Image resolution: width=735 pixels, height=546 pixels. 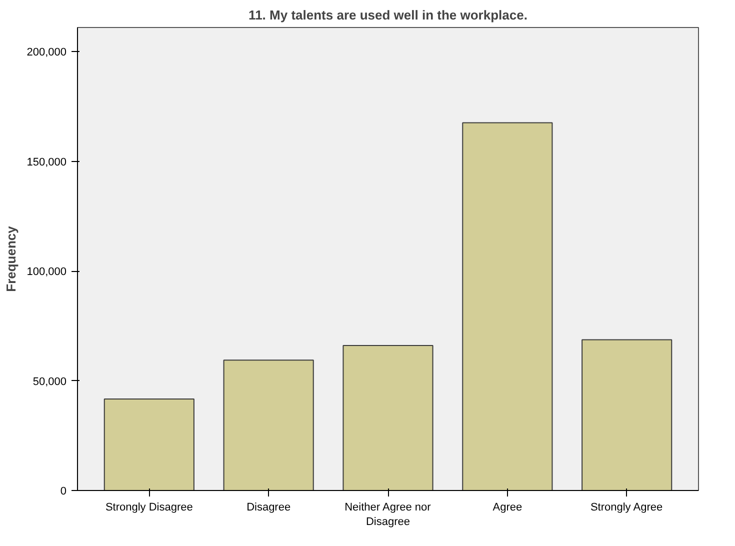 I want to click on x-tick-label: Neither Agree nor Disagree, so click(x=388, y=515).